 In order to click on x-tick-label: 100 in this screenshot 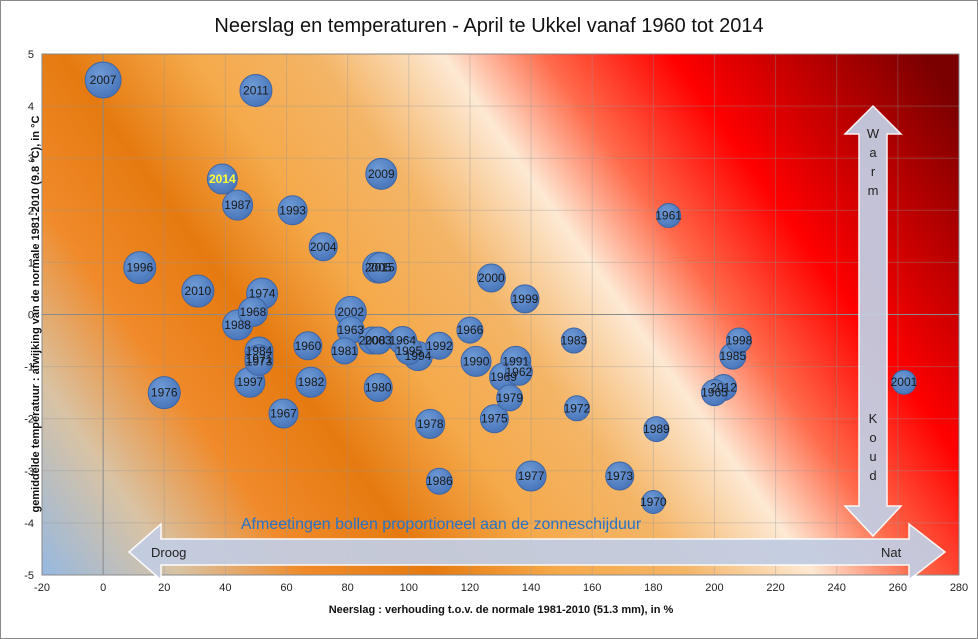, I will do `click(409, 588)`.